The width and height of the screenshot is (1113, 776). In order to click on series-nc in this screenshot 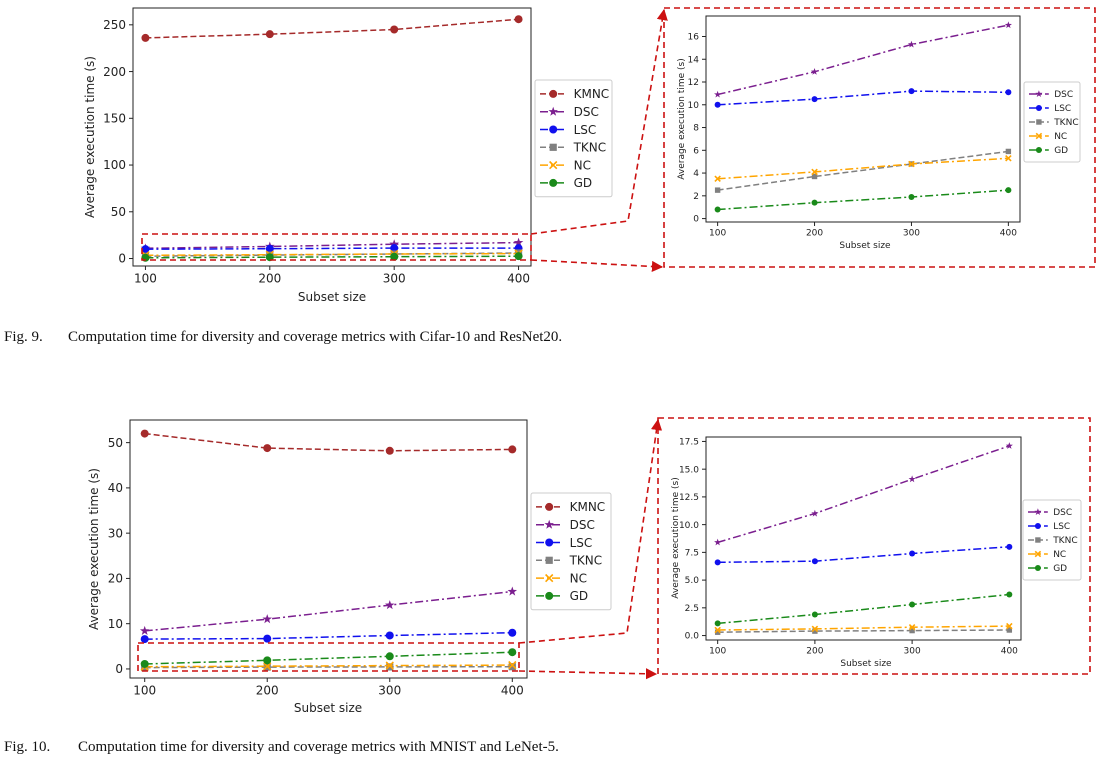, I will do `click(863, 628)`.